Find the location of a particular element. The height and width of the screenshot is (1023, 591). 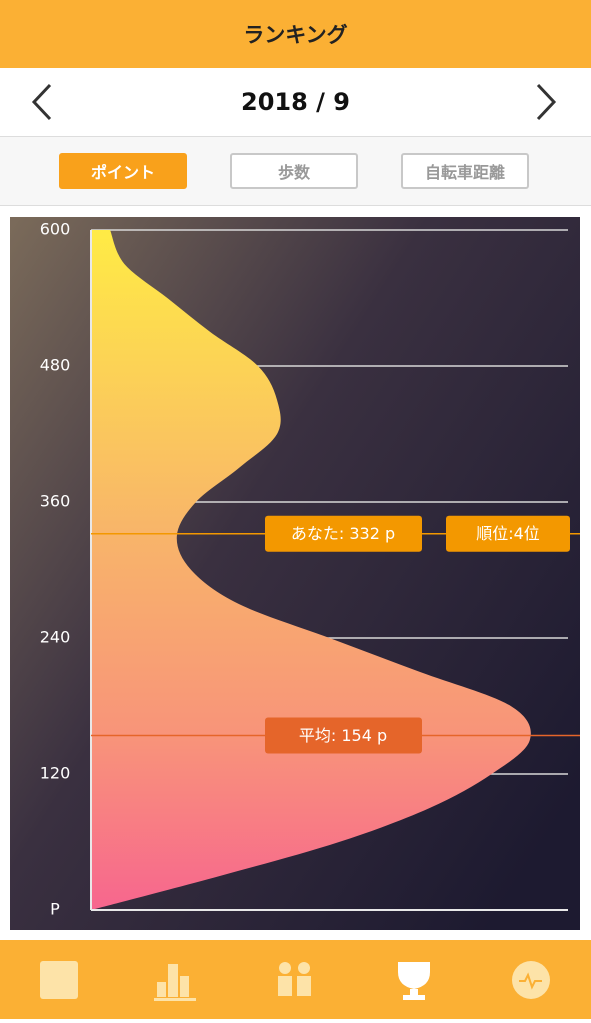

marker-label: あなた: 332 p is located at coordinates (343, 533).